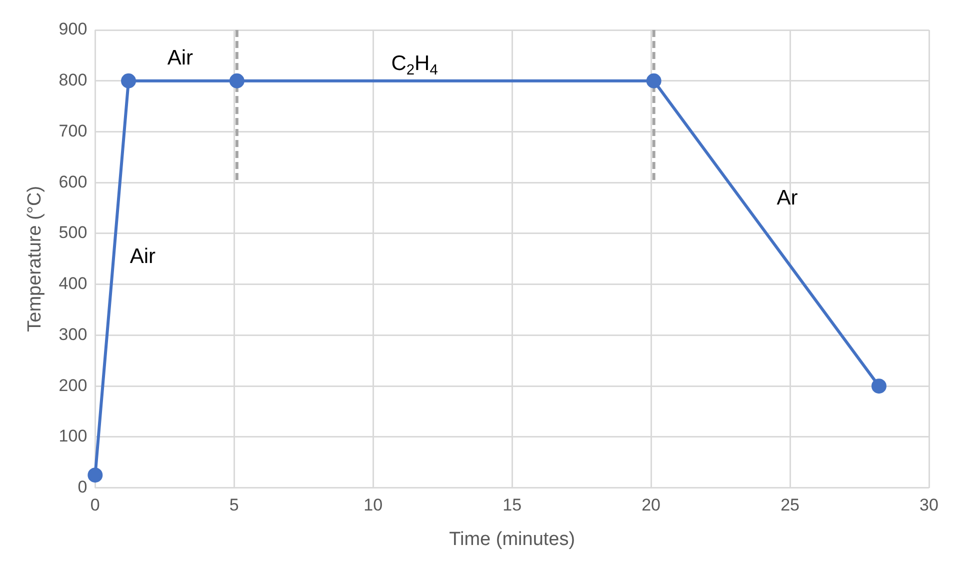  What do you see at coordinates (73, 436) in the screenshot?
I see `y-tick-label: 100` at bounding box center [73, 436].